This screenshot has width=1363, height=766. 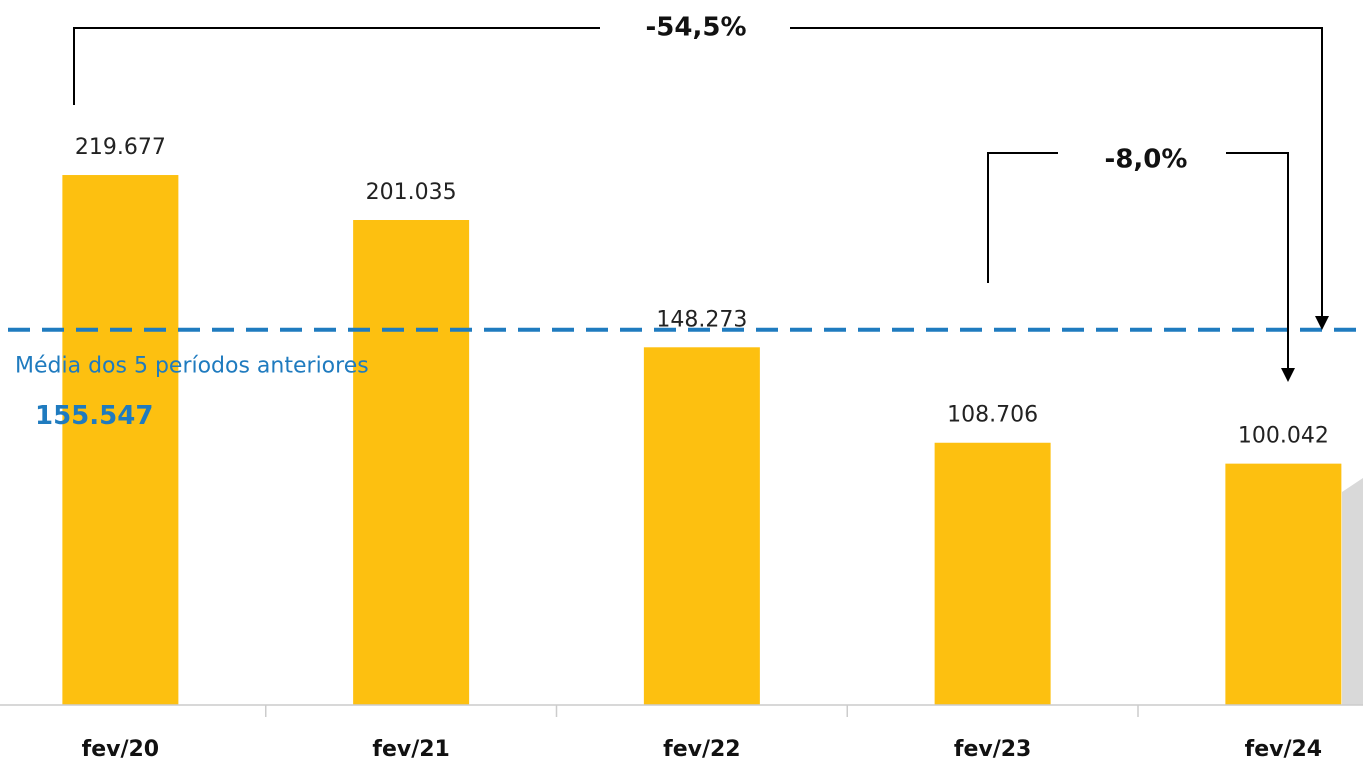 I want to click on x-tick-label: fev/22, so click(x=701, y=749).